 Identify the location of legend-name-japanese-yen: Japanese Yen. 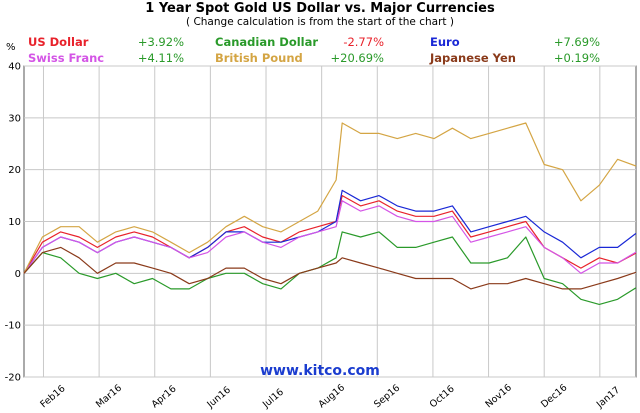
(472, 58).